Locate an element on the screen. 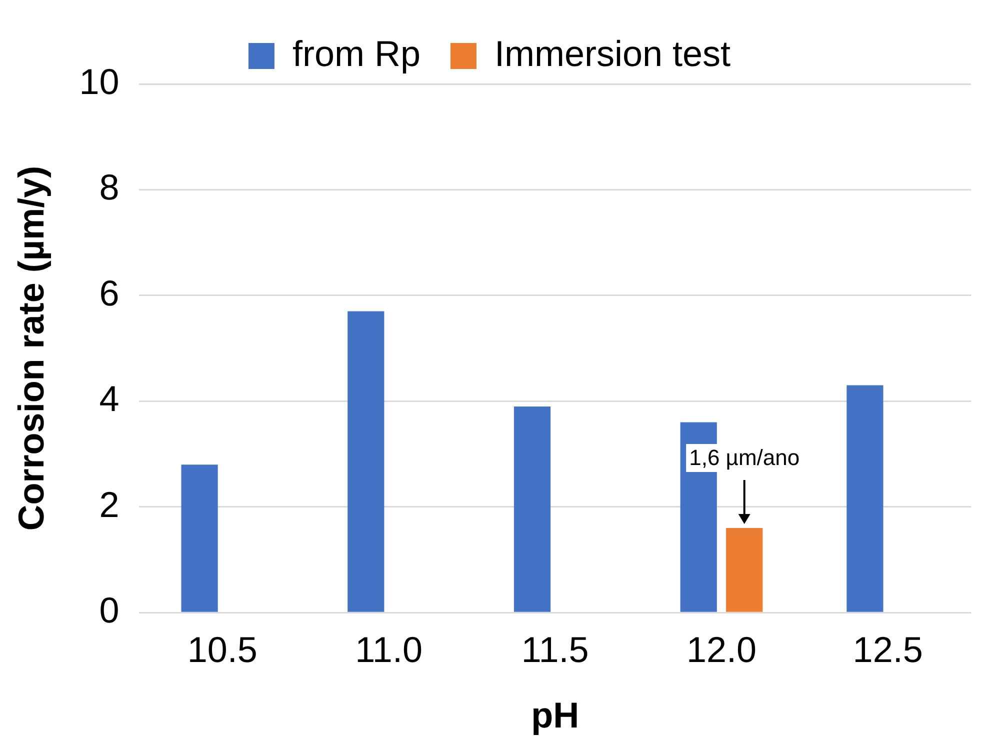 The width and height of the screenshot is (989, 751). annotation: 1,6 µm/ano is located at coordinates (744, 457).